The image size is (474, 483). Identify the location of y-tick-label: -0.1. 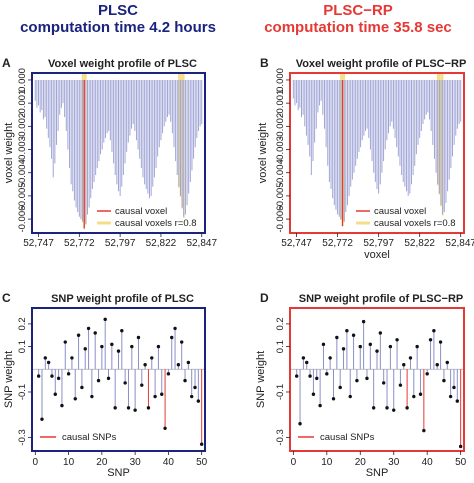
(22, 392).